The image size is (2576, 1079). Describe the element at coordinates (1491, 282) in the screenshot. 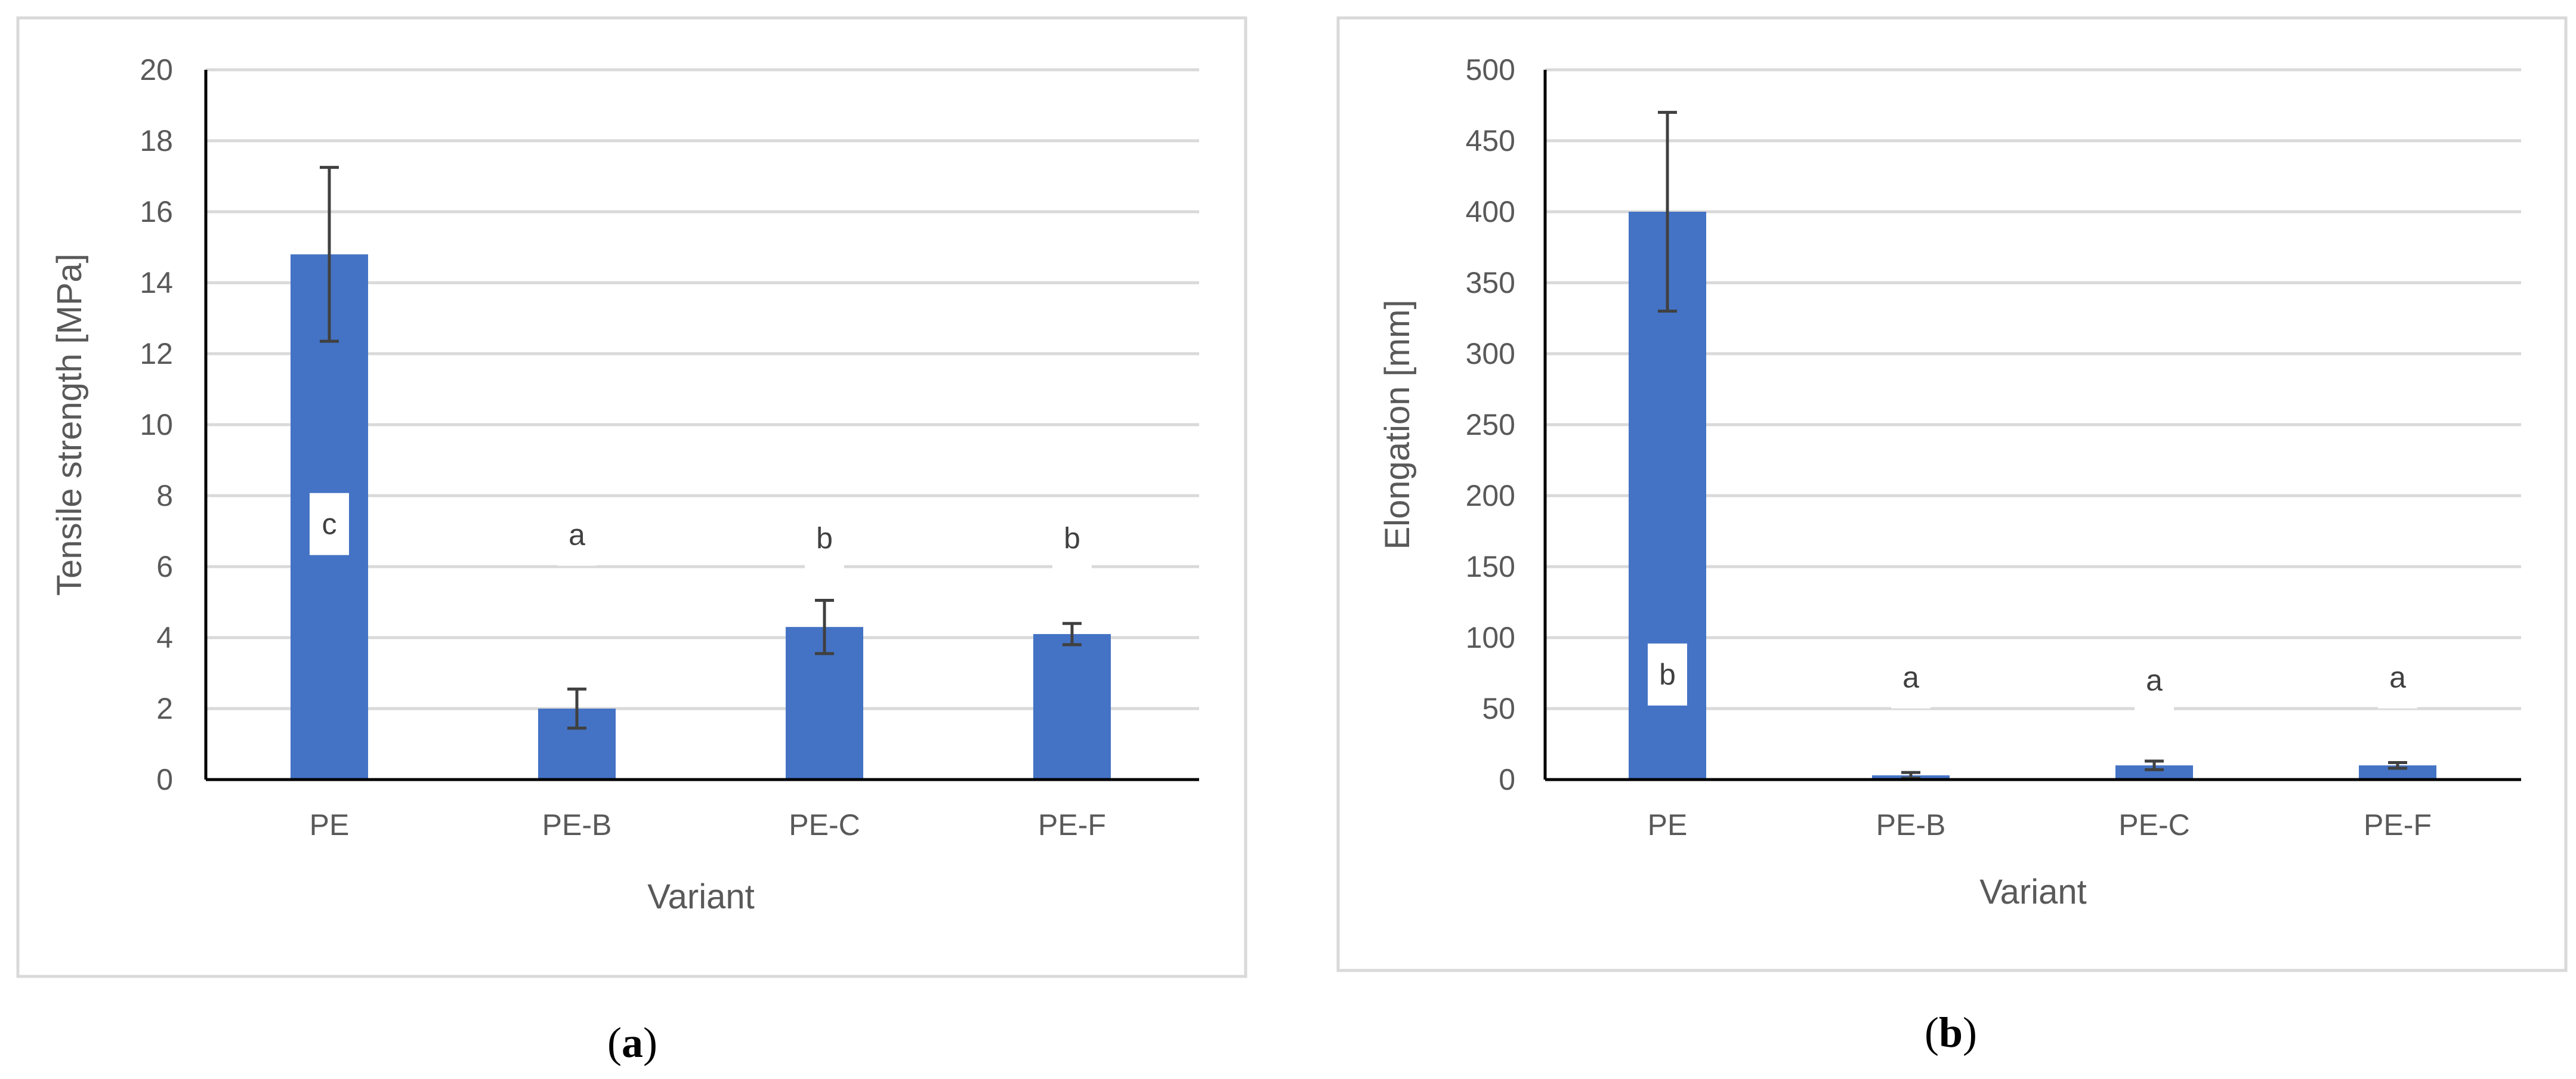

I see `y-tick-label: 350` at that location.